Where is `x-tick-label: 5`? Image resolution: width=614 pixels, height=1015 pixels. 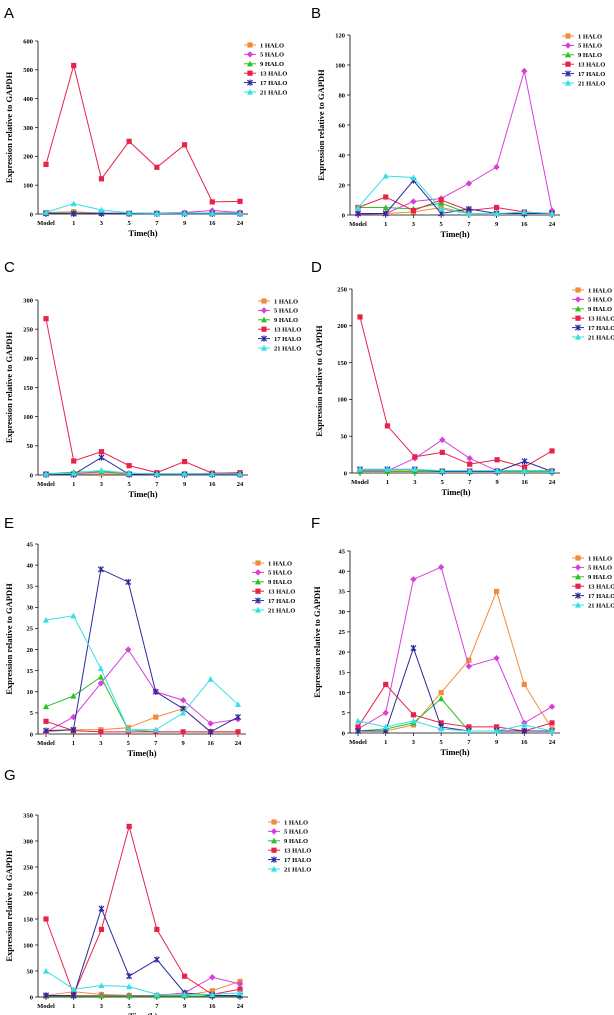 x-tick-label: 5 is located at coordinates (442, 742).